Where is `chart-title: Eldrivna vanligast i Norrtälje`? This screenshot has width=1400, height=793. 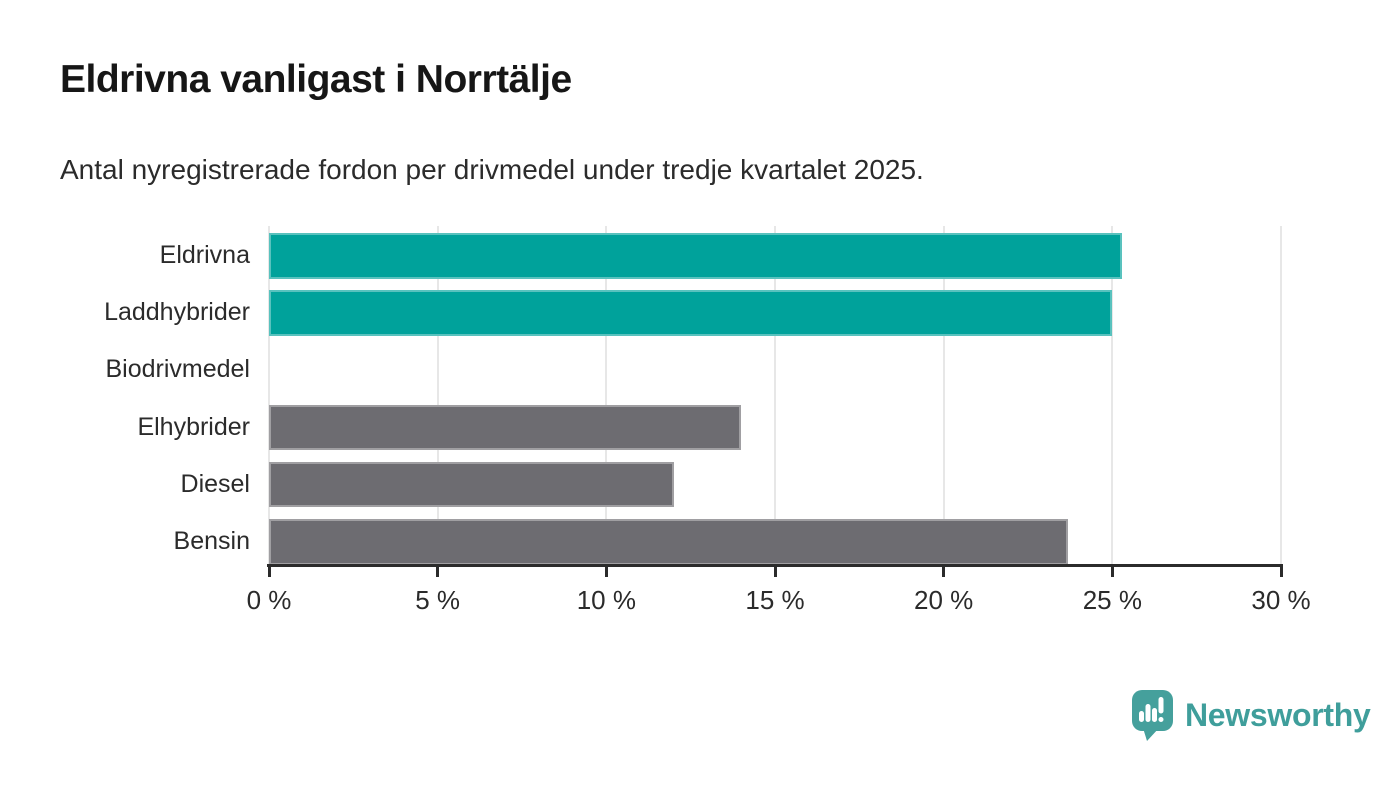
chart-title: Eldrivna vanligast i Norrtälje is located at coordinates (316, 79).